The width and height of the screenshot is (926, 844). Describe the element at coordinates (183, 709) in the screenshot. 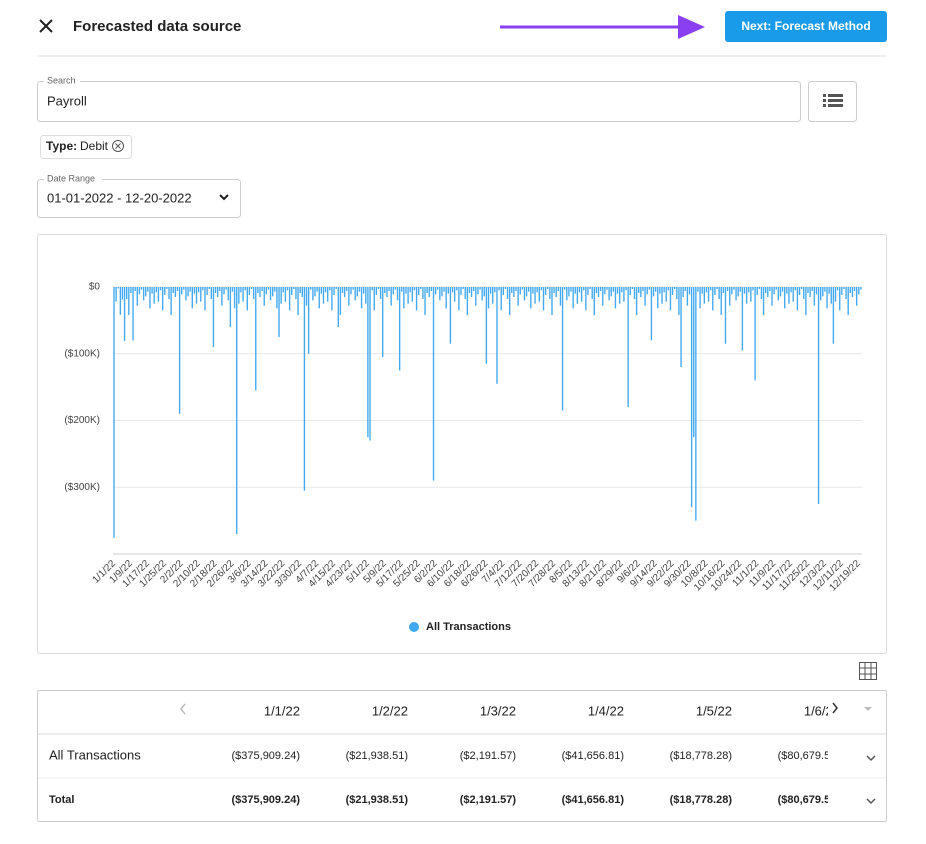

I see `prev-columns` at that location.